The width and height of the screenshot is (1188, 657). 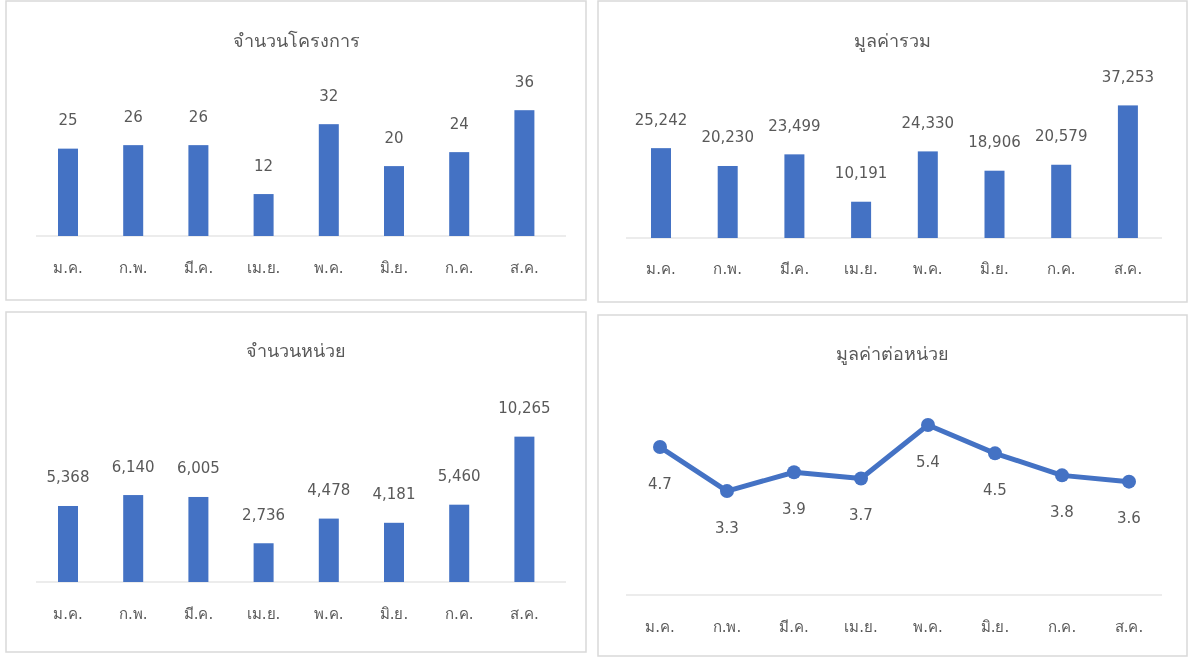 What do you see at coordinates (928, 461) in the screenshot?
I see `data-label: 5.4` at bounding box center [928, 461].